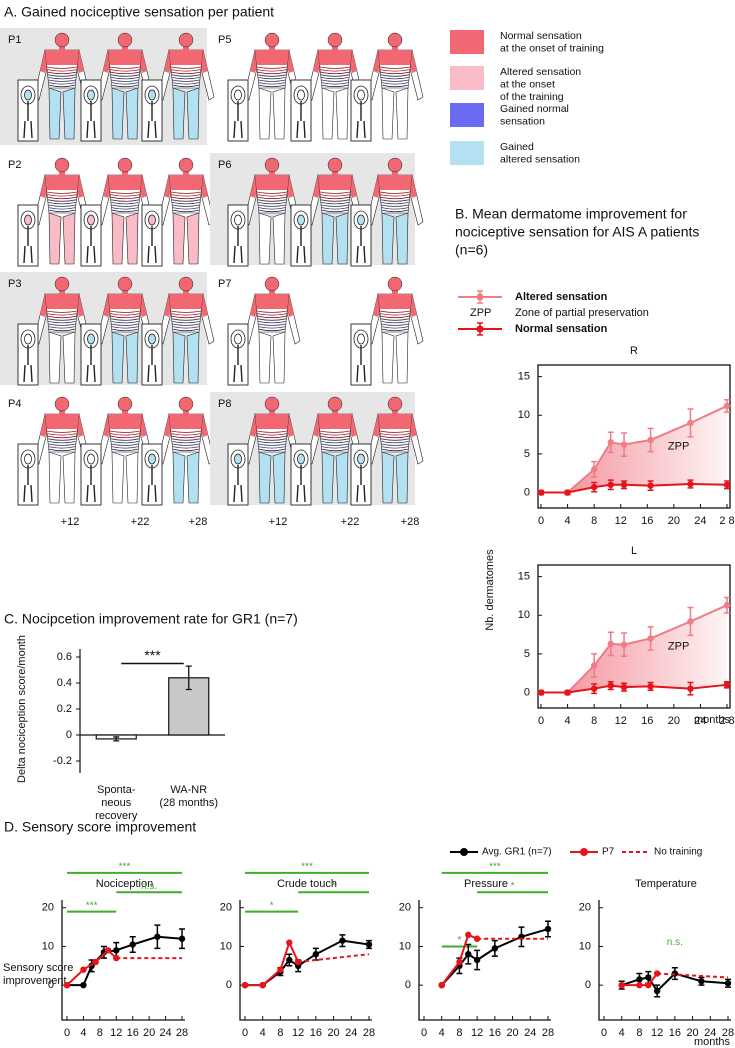 The width and height of the screenshot is (735, 1048). Describe the element at coordinates (634, 636) in the screenshot. I see `plot-frame` at that location.